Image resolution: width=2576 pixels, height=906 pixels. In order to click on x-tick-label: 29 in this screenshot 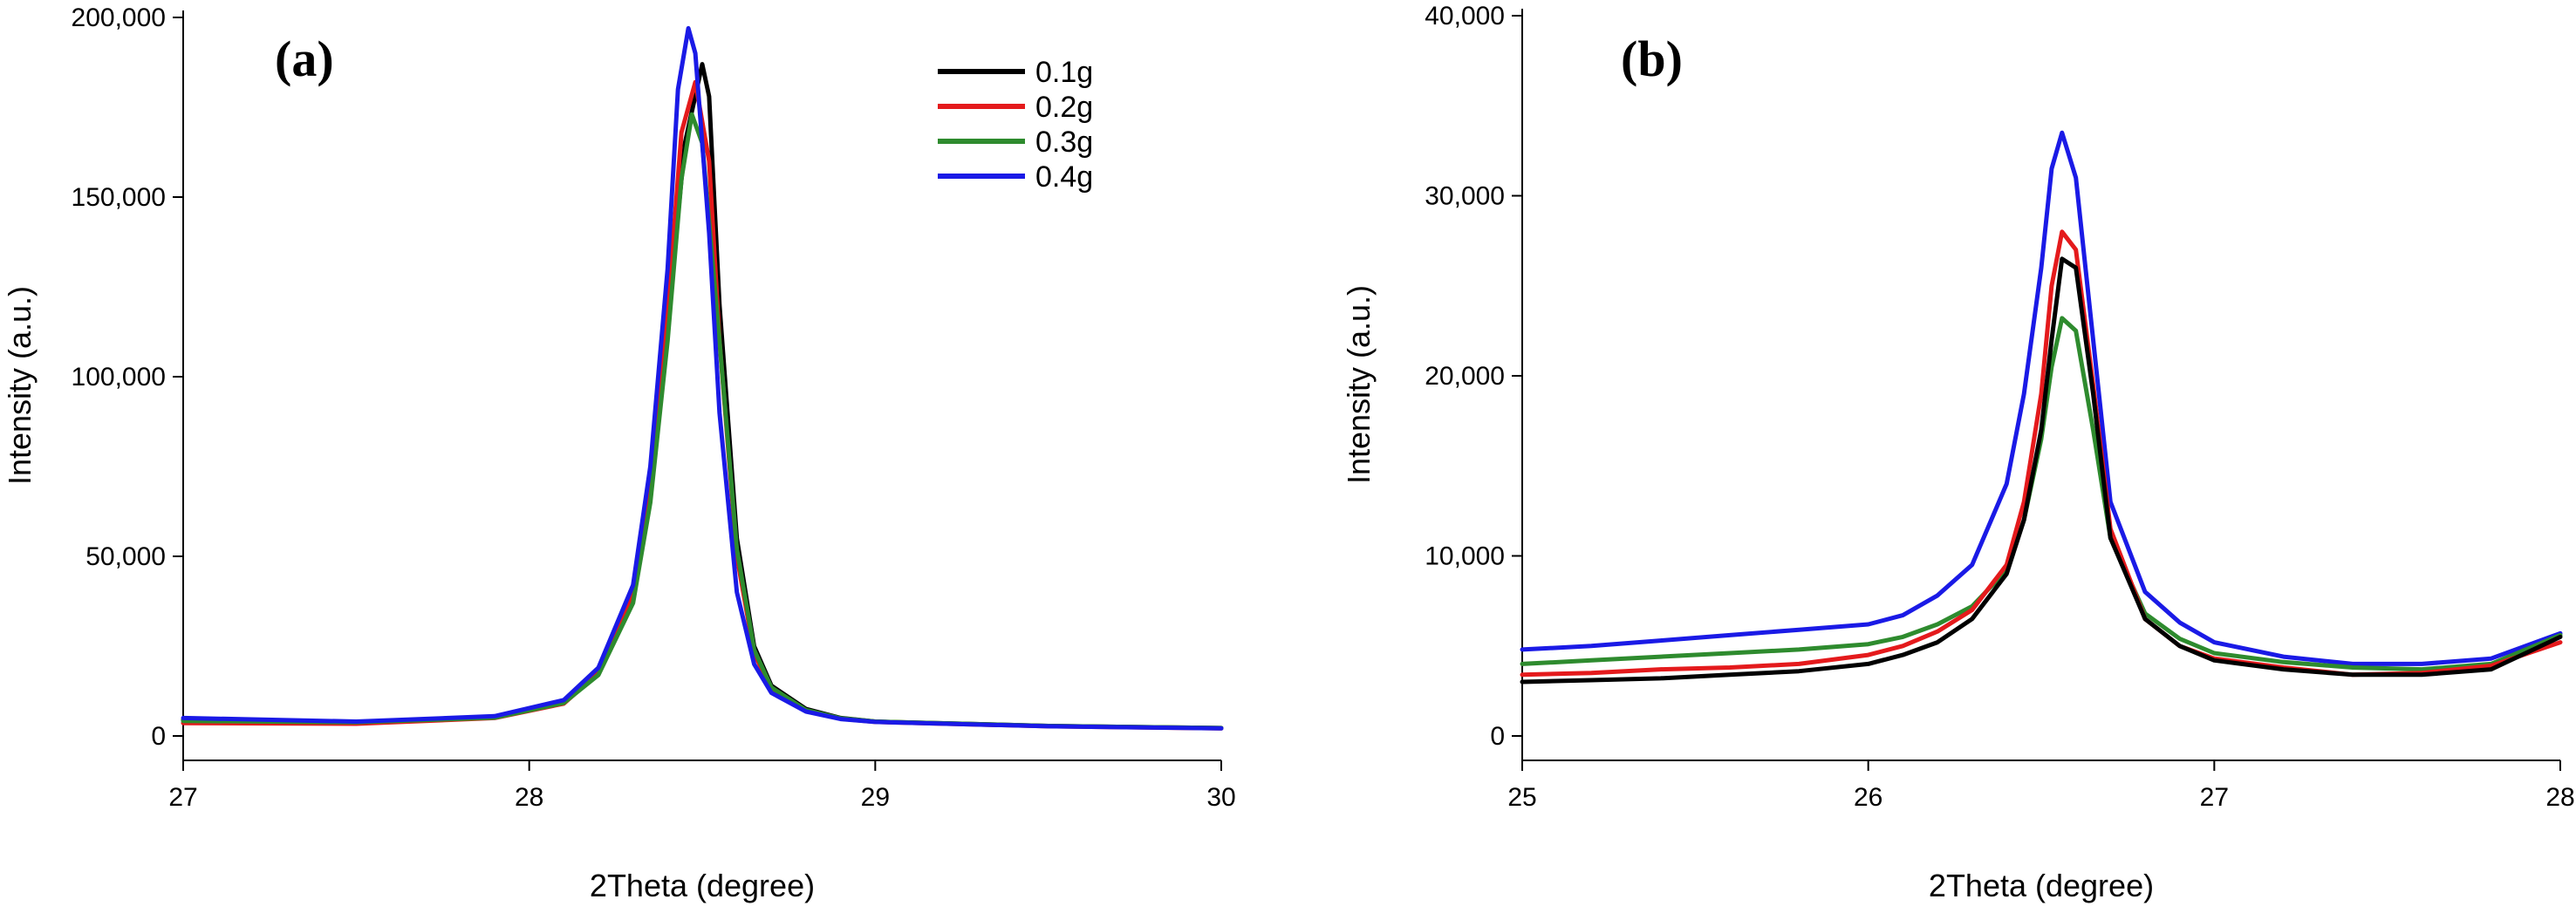, I will do `click(875, 797)`.